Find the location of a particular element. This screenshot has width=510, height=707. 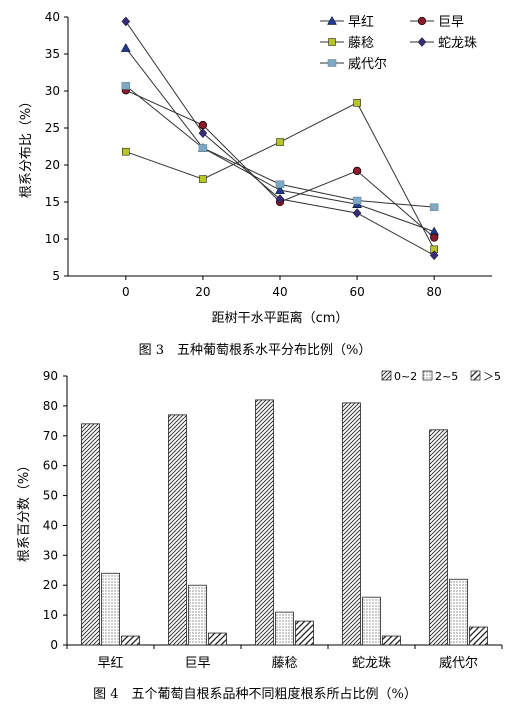

legend-label: 威代尔 is located at coordinates (367, 64).